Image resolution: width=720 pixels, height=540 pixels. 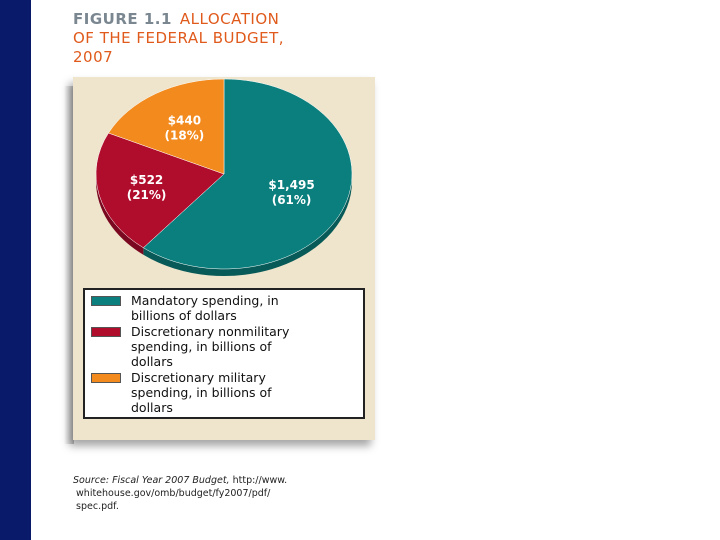 I want to click on slice-percent-label: (61%), so click(x=292, y=200).